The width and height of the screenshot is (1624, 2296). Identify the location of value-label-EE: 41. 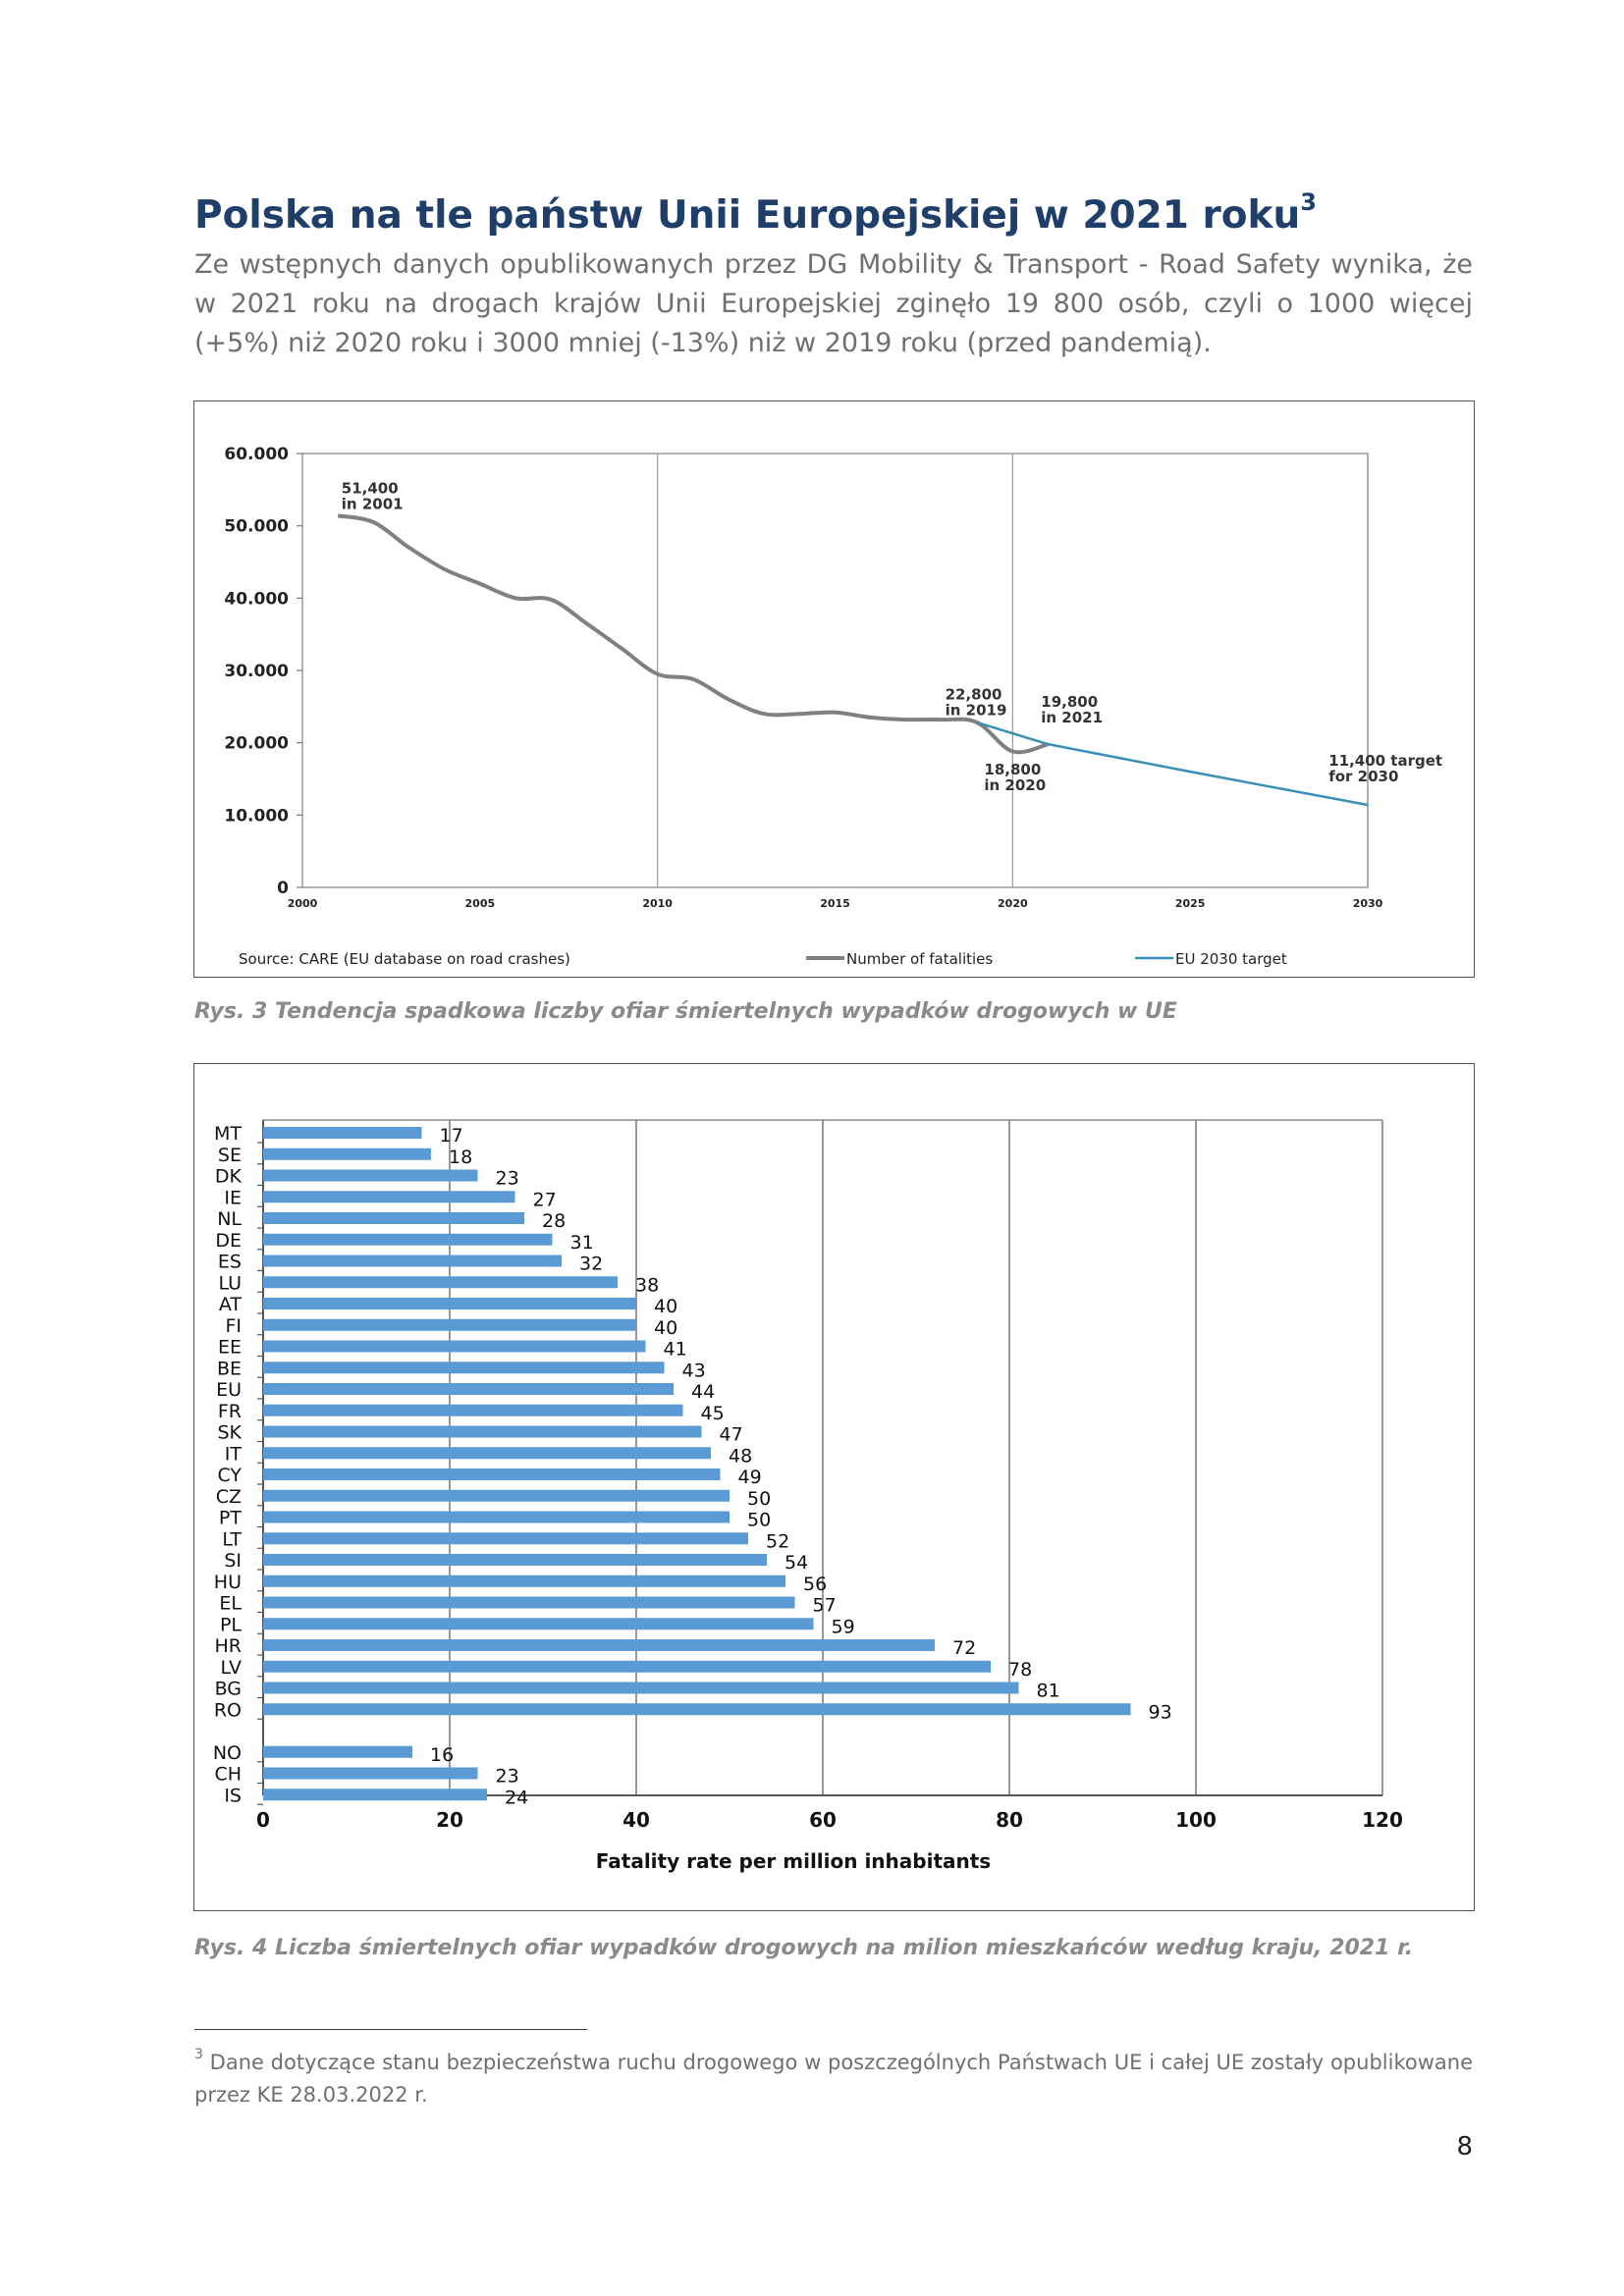
(675, 1350).